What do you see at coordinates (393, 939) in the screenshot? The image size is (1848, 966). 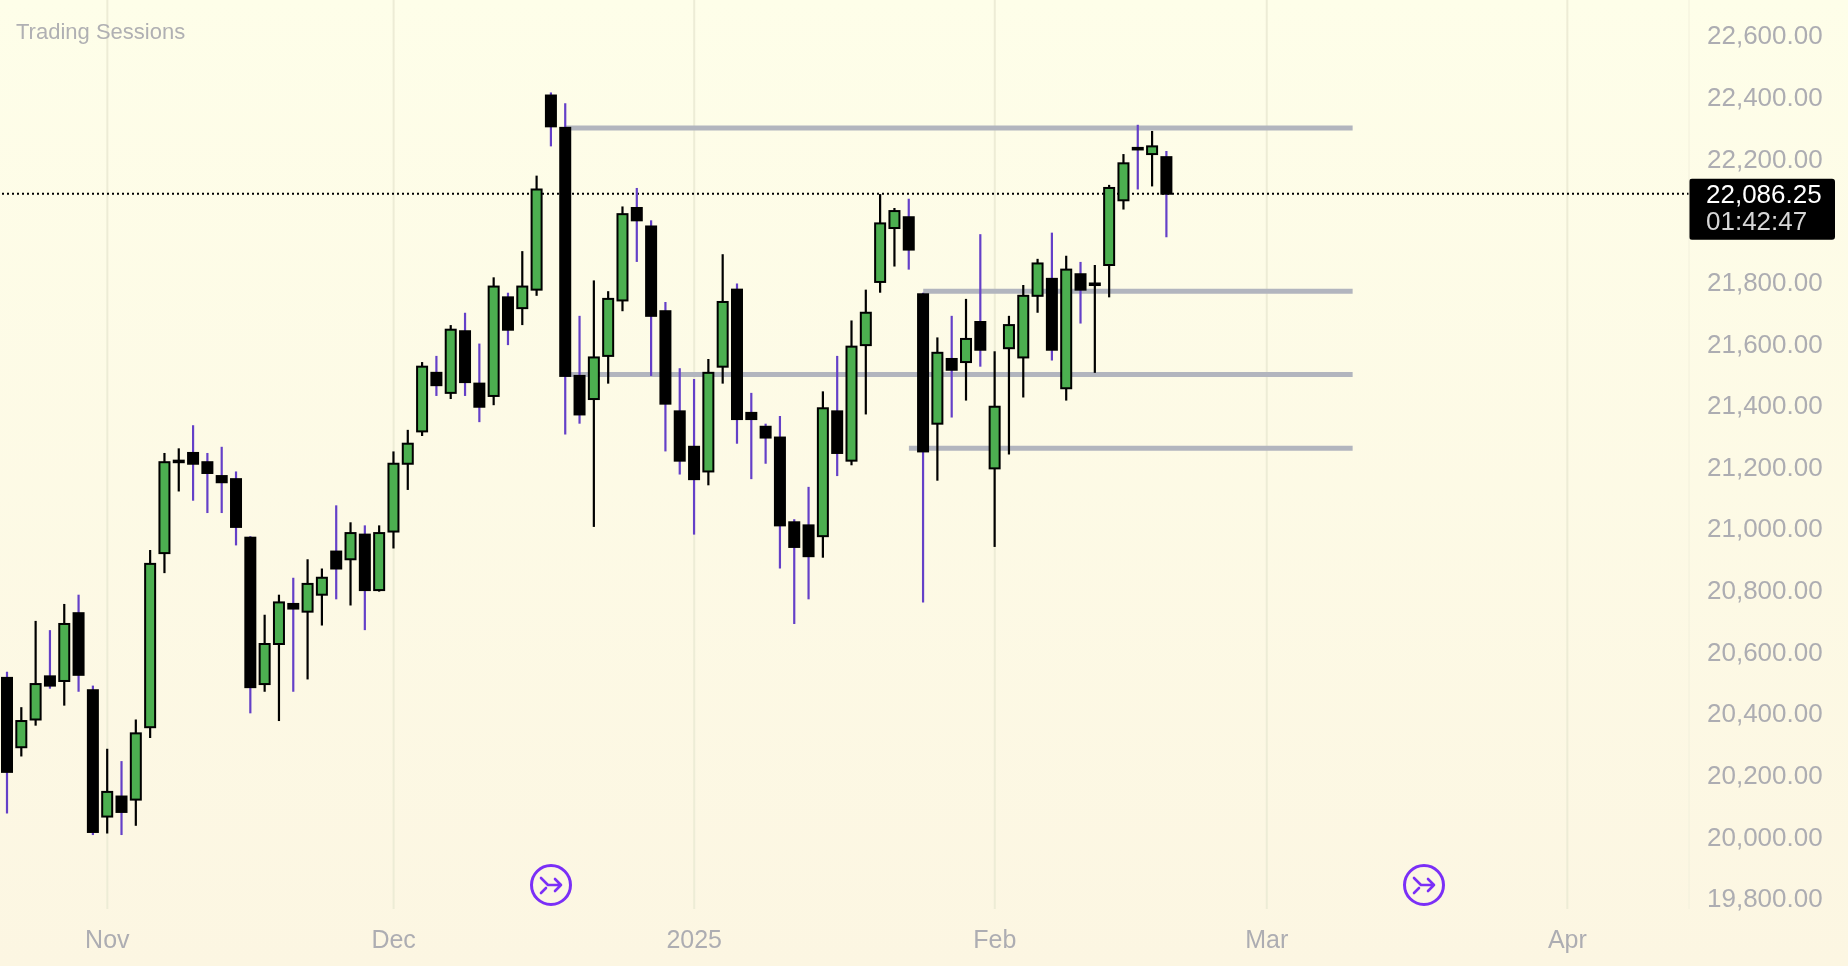 I see `x-tick-label: Dec` at bounding box center [393, 939].